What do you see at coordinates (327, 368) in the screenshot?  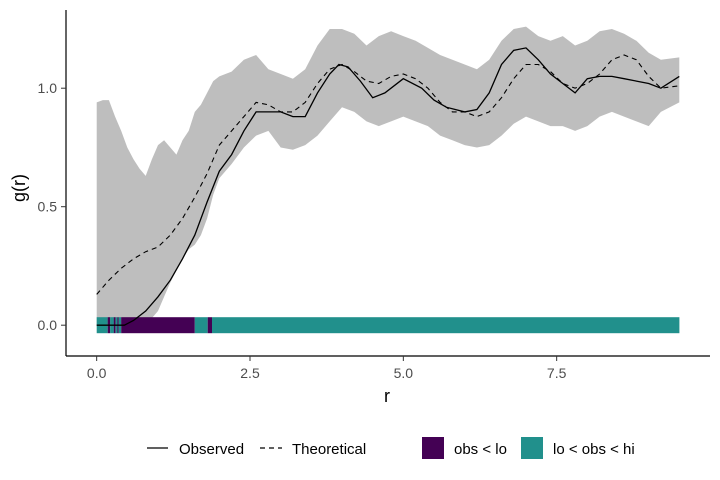 I see `x-axis-ticks: 0.0 2.5 5.0 7.5` at bounding box center [327, 368].